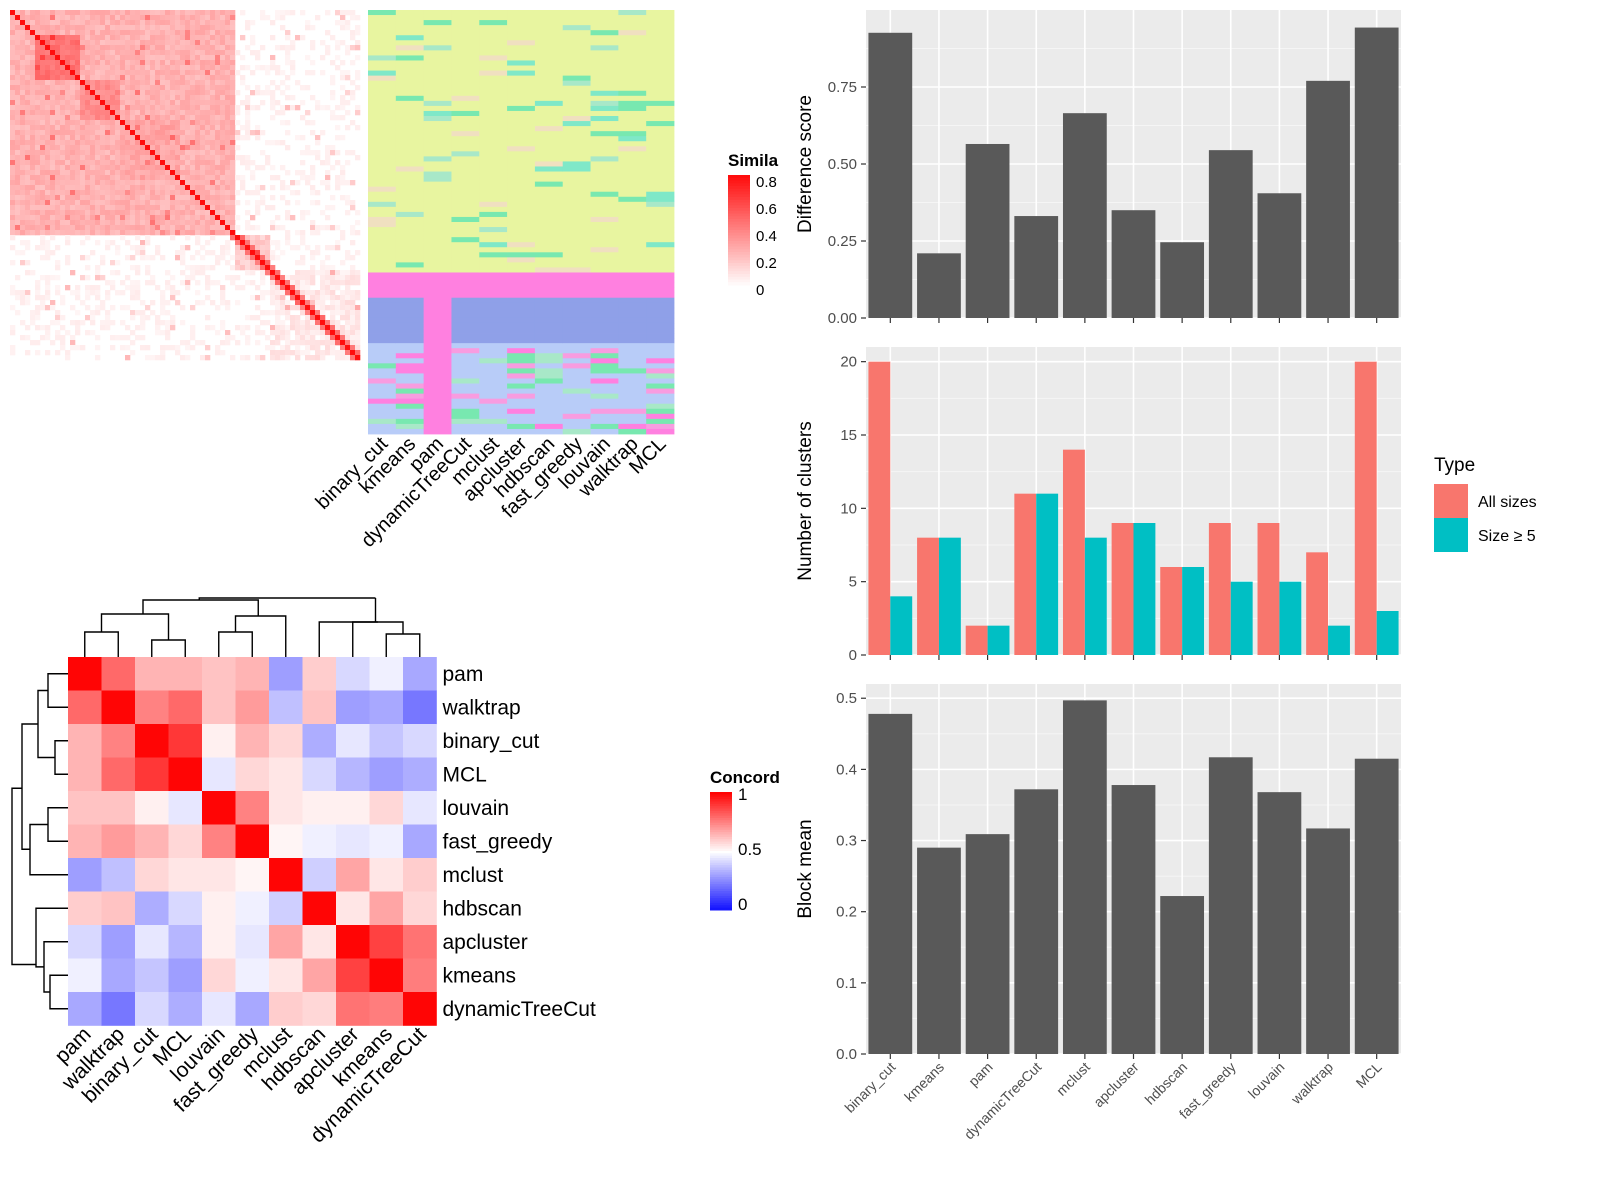 Image resolution: width=1600 pixels, height=1200 pixels. What do you see at coordinates (739, 267) in the screenshot?
I see `similarity-legend-swatch` at bounding box center [739, 267].